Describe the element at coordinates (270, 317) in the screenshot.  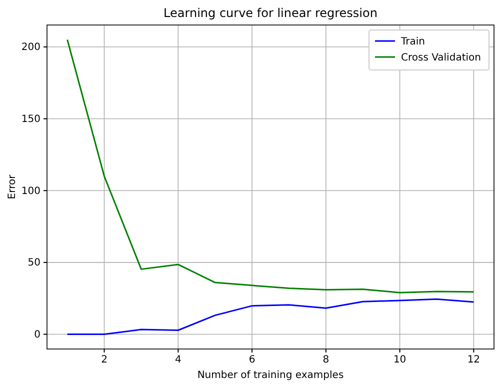
I see `line-series` at that location.